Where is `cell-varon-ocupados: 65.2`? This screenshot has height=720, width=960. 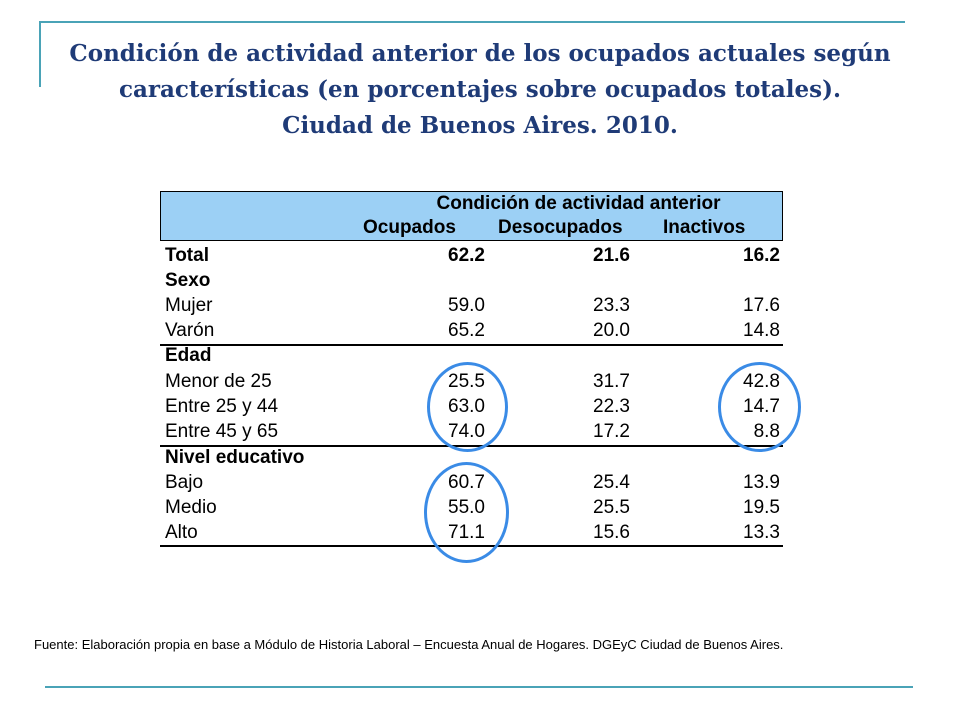 cell-varon-ocupados: 65.2 is located at coordinates (466, 330).